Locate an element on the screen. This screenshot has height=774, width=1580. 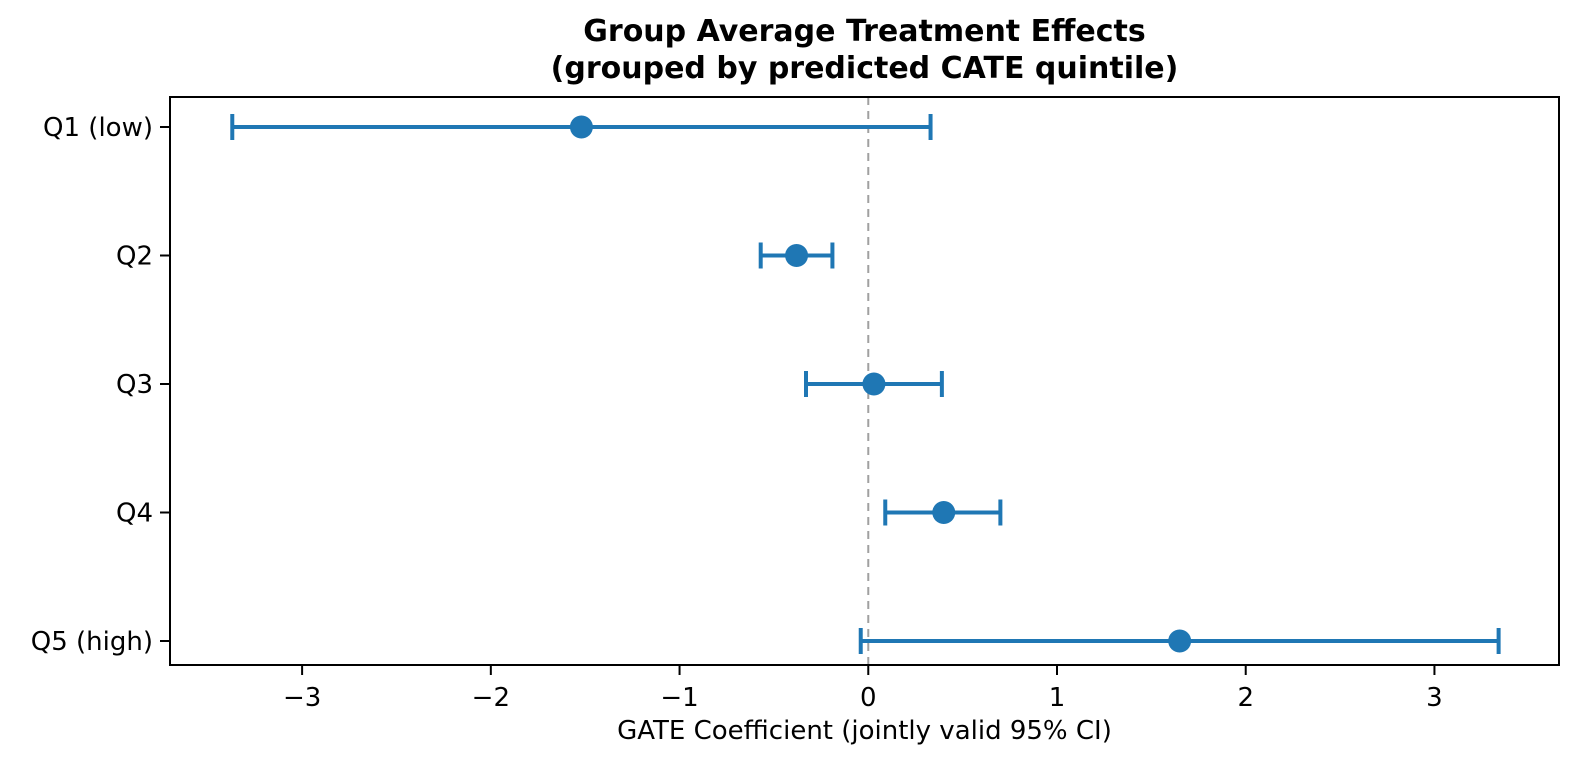
x-tick-label-3: 0 is located at coordinates (868, 698).